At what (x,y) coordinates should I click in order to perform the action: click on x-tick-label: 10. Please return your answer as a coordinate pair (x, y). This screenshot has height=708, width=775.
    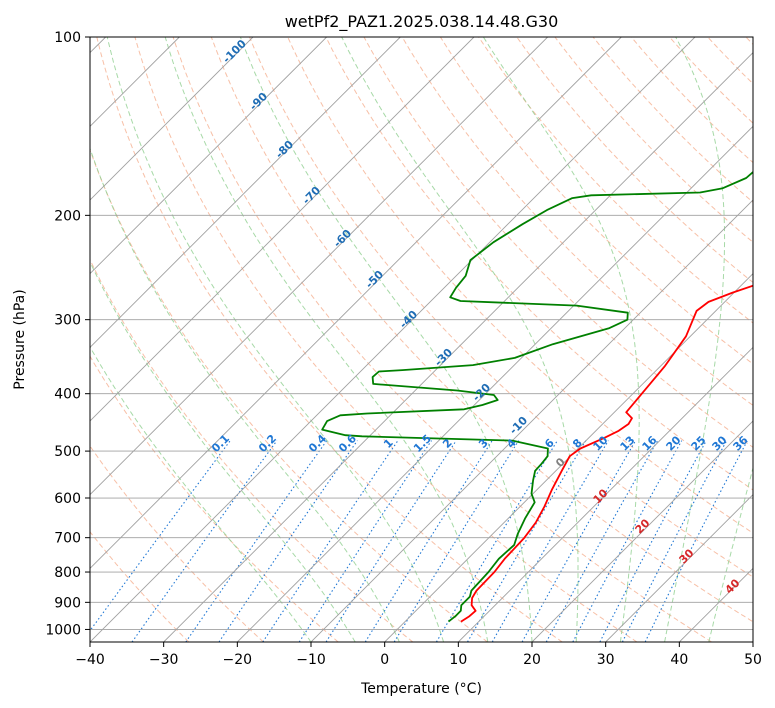
    Looking at the image, I should click on (458, 660).